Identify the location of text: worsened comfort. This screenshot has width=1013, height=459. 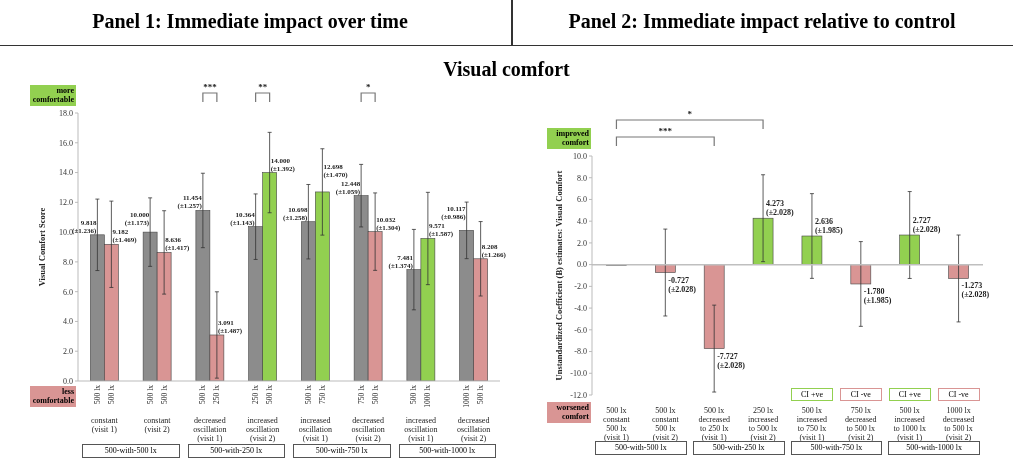
(569, 412).